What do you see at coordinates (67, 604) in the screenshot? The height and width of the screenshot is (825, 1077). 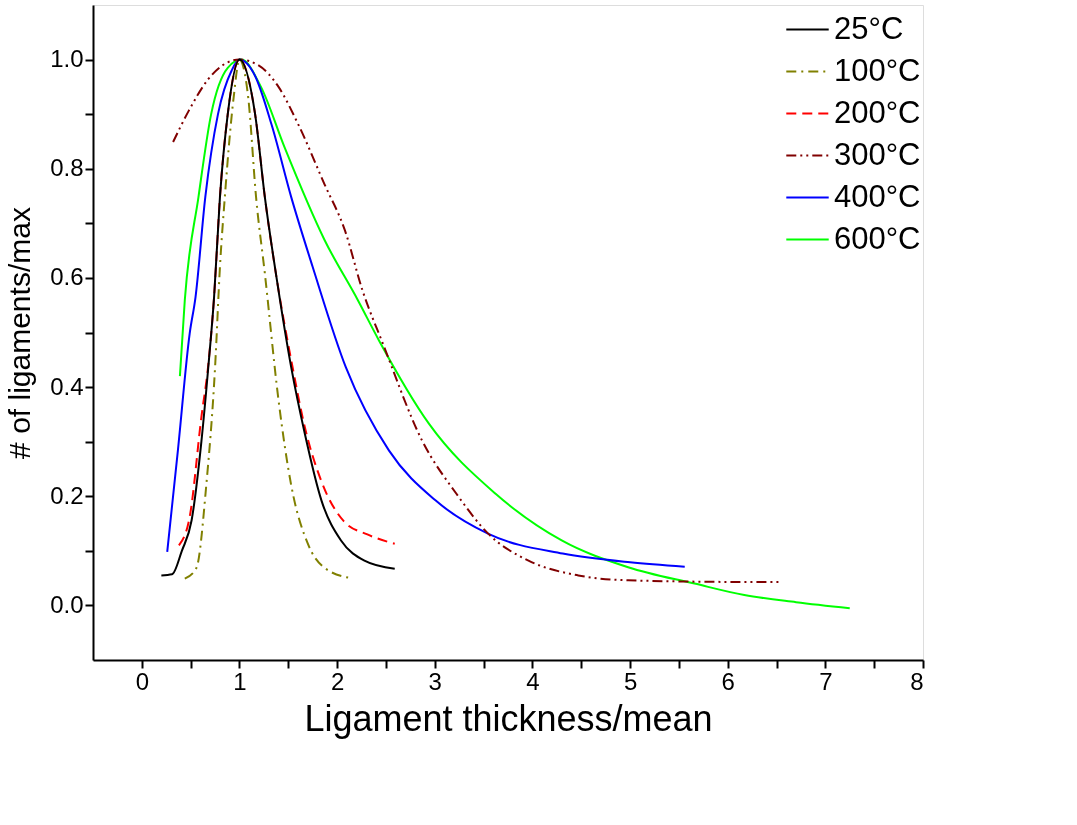 I see `y-tick-label: 0.0` at bounding box center [67, 604].